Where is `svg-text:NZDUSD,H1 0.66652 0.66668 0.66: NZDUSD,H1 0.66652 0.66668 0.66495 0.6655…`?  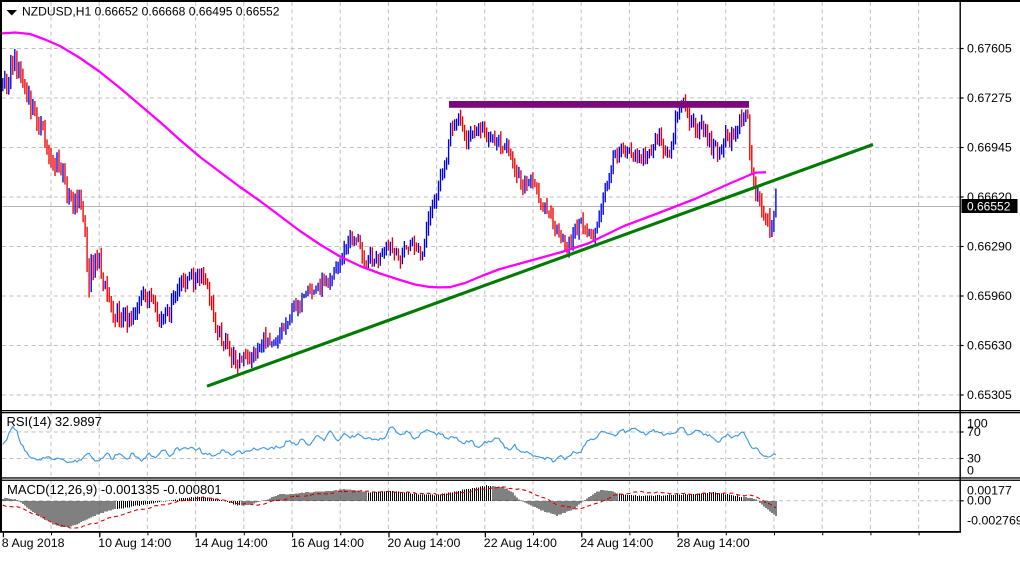 svg-text:NZDUSD,H1 0.66652 0.66668 0.66: NZDUSD,H1 0.66652 0.66668 0.66495 0.6655… is located at coordinates (151, 12).